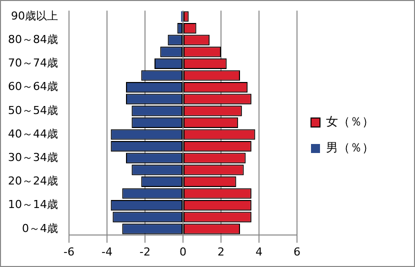 Image resolution: width=415 pixels, height=267 pixels. What do you see at coordinates (107, 251) in the screenshot?
I see `x-tick-label: -4` at bounding box center [107, 251].